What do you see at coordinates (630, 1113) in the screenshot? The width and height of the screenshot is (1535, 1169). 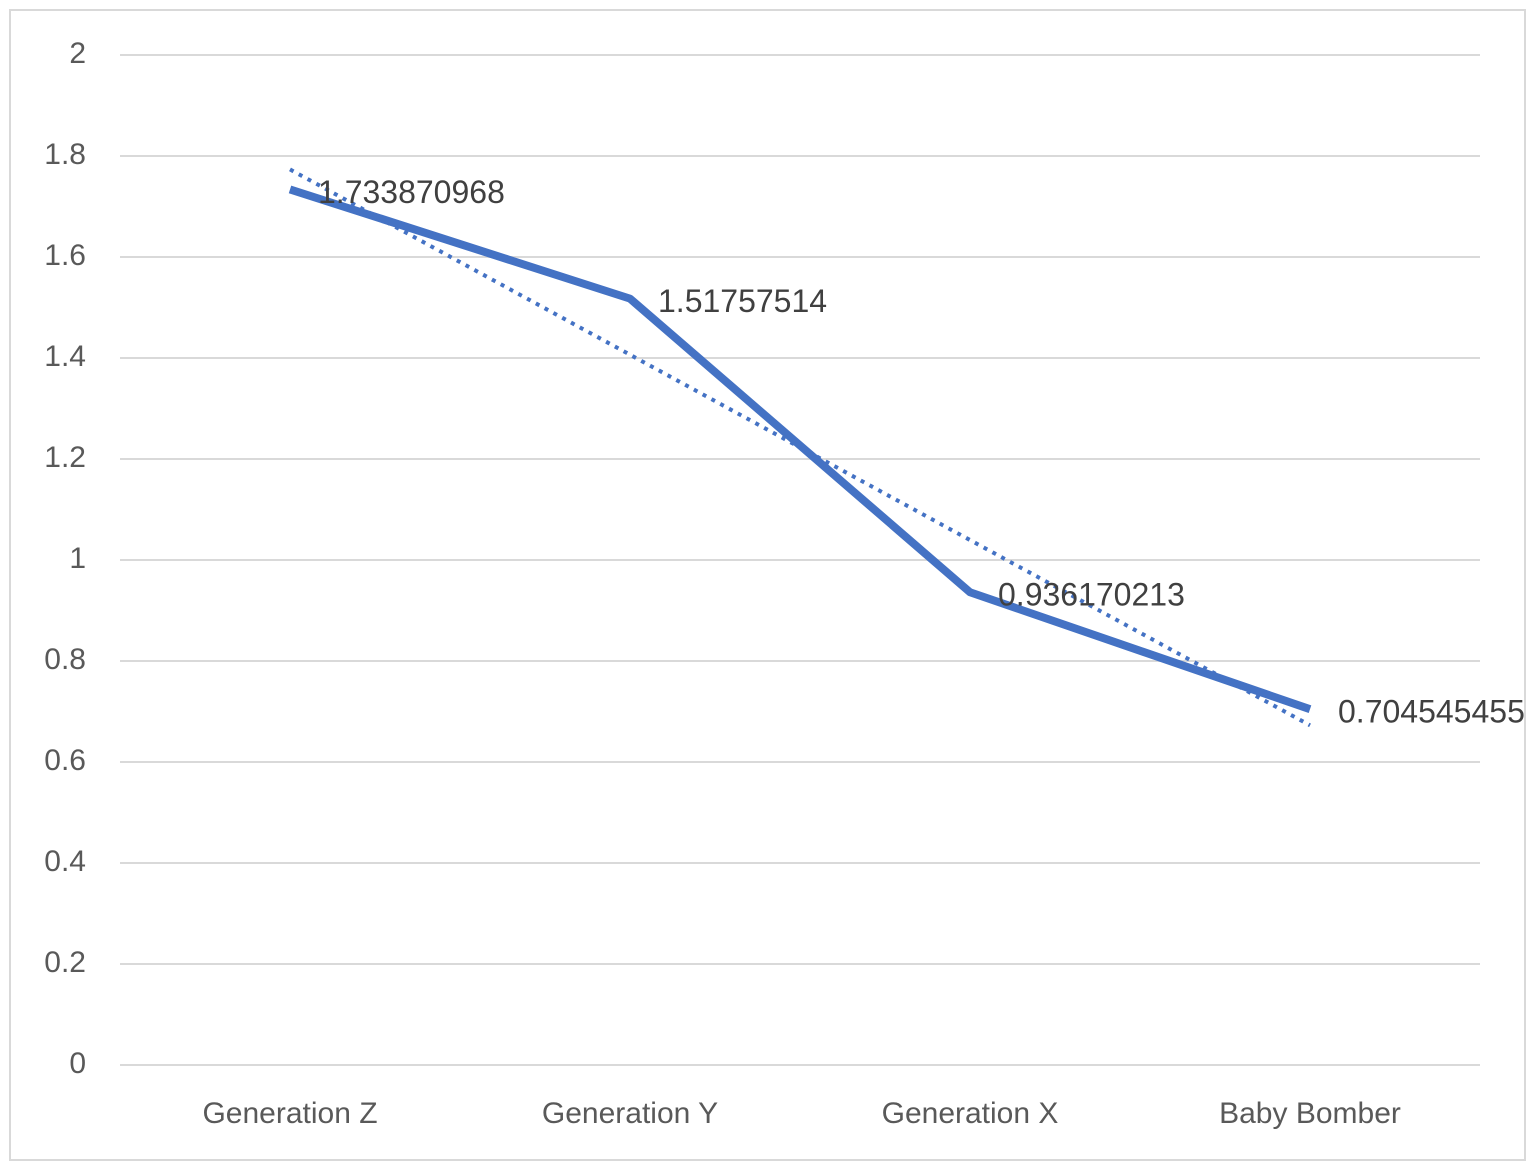 I see `x-tick-label: Generation Y` at bounding box center [630, 1113].